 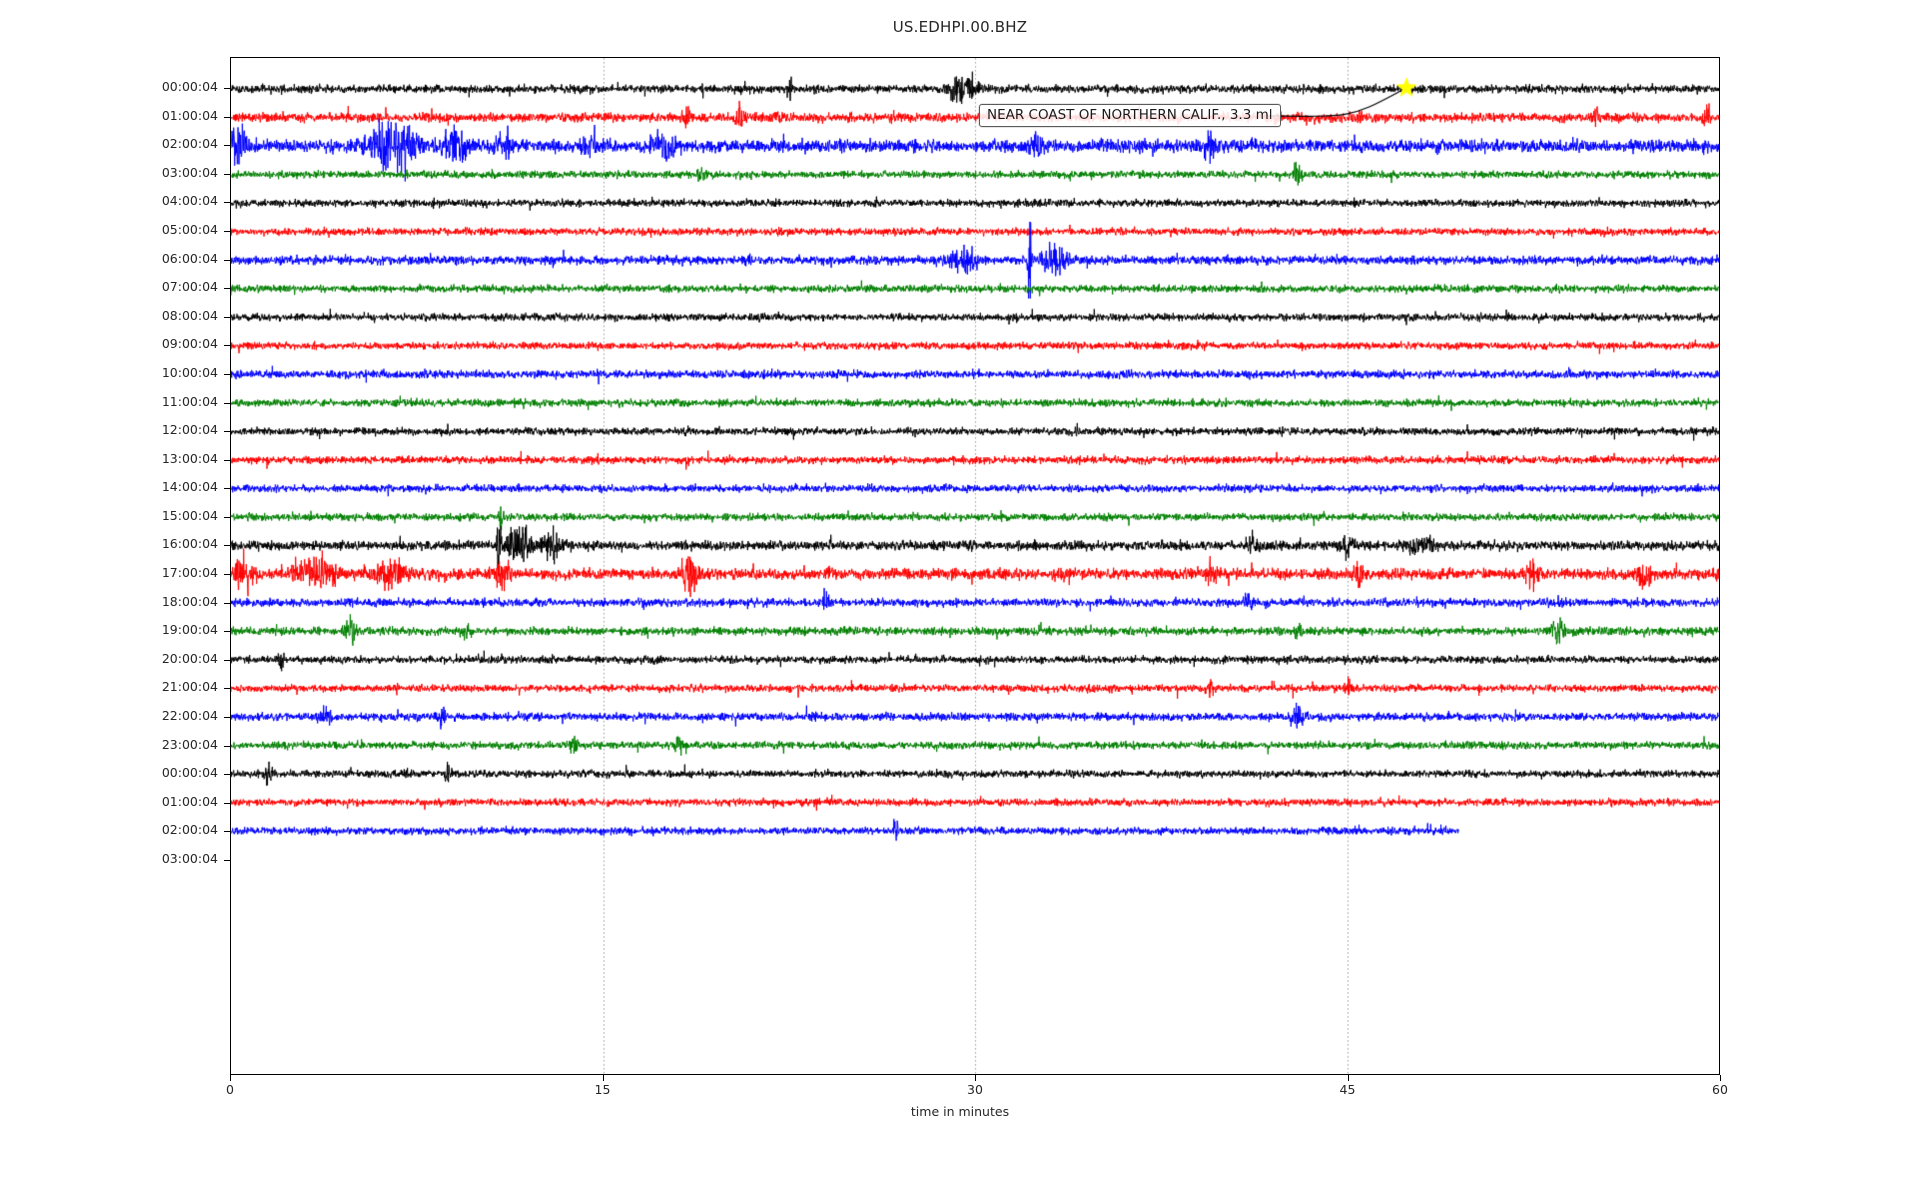 What do you see at coordinates (189, 544) in the screenshot?
I see `y-axis-tick-label: 16:00:04` at bounding box center [189, 544].